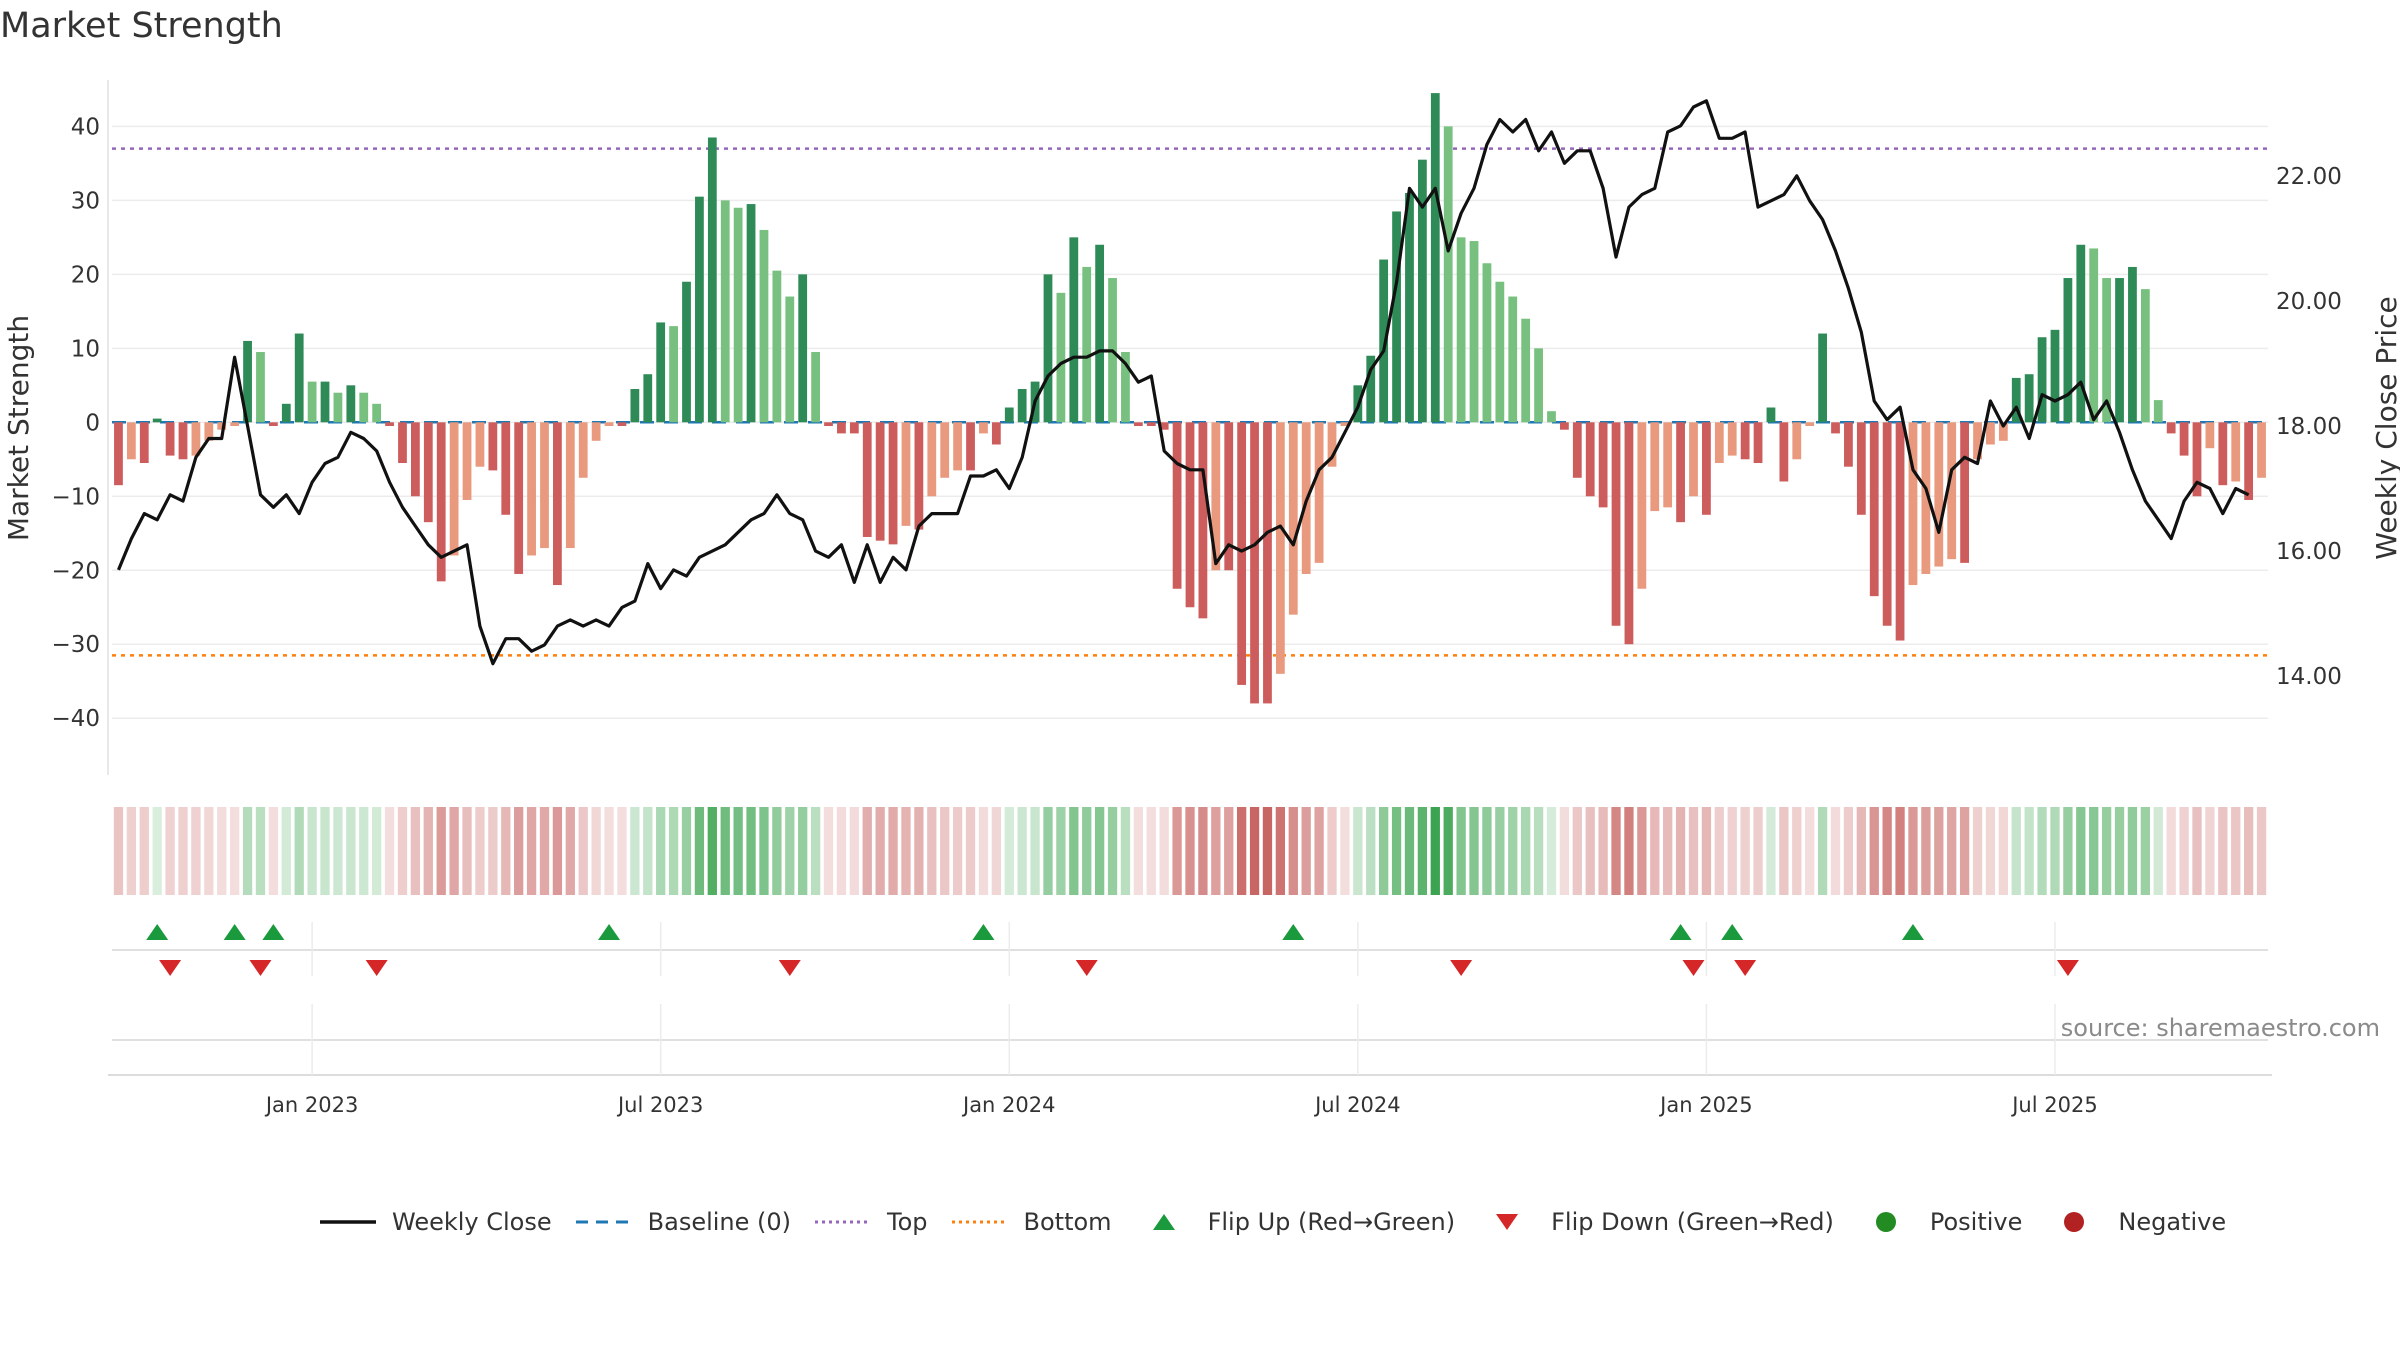 The height and width of the screenshot is (1350, 2400). What do you see at coordinates (472, 1222) in the screenshot?
I see `legend-label: Weekly Close` at bounding box center [472, 1222].